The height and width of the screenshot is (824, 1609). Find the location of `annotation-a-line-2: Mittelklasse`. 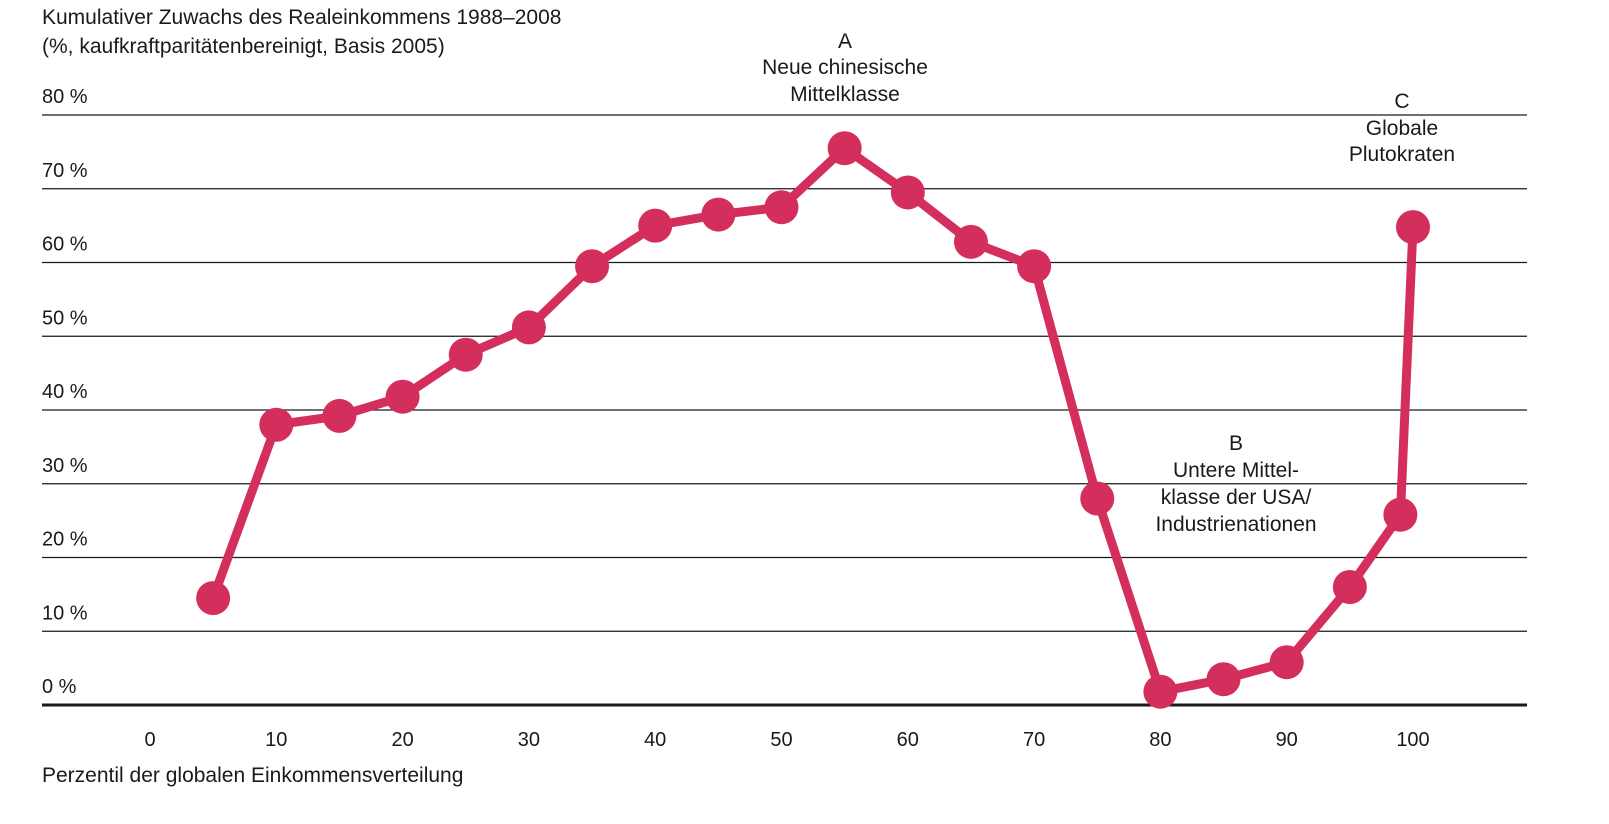

annotation-a-line-2: Mittelklasse is located at coordinates (845, 94).